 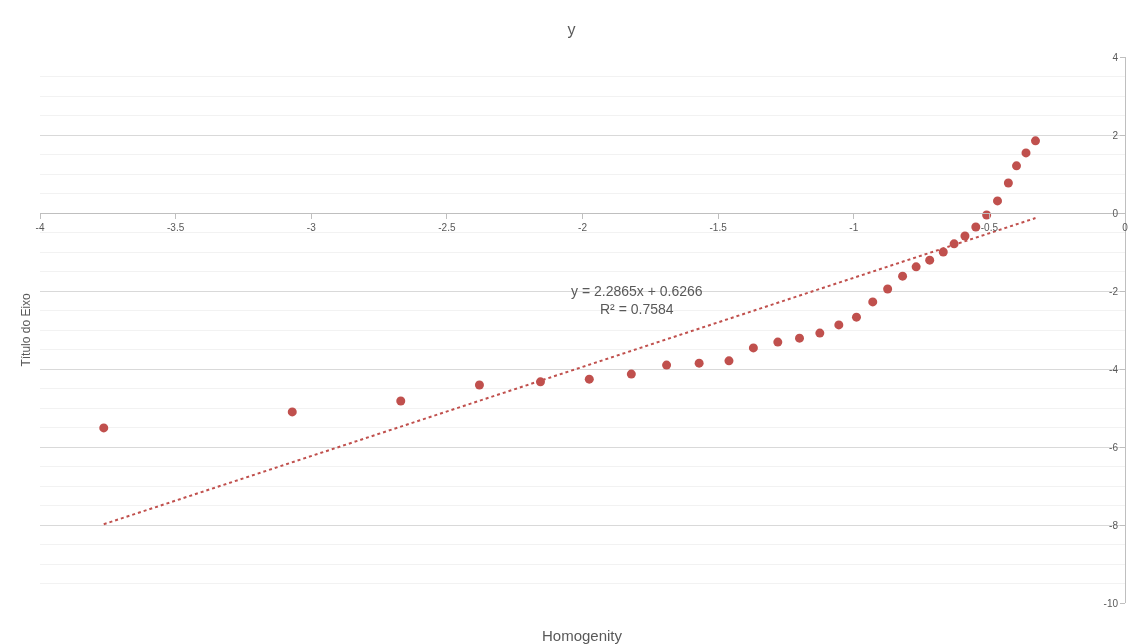 I want to click on x-tick-label: 0, so click(x=1125, y=227).